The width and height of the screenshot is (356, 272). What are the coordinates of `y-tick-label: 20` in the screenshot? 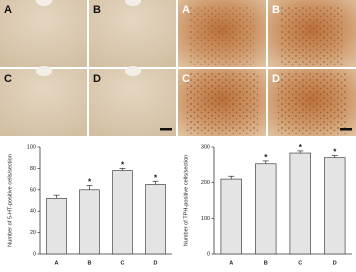 It's located at (33, 233).